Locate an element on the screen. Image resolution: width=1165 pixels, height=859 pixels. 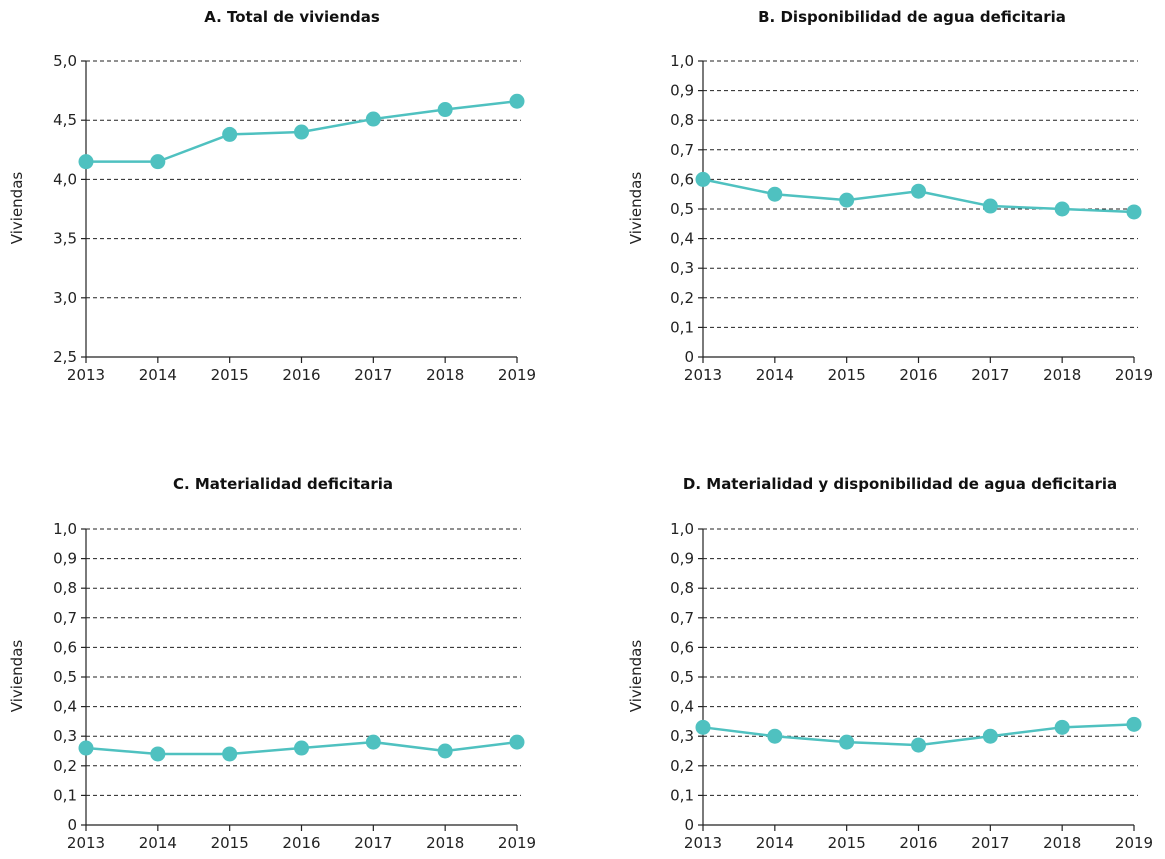
y-tick-label: 5,0 is located at coordinates (65, 61).